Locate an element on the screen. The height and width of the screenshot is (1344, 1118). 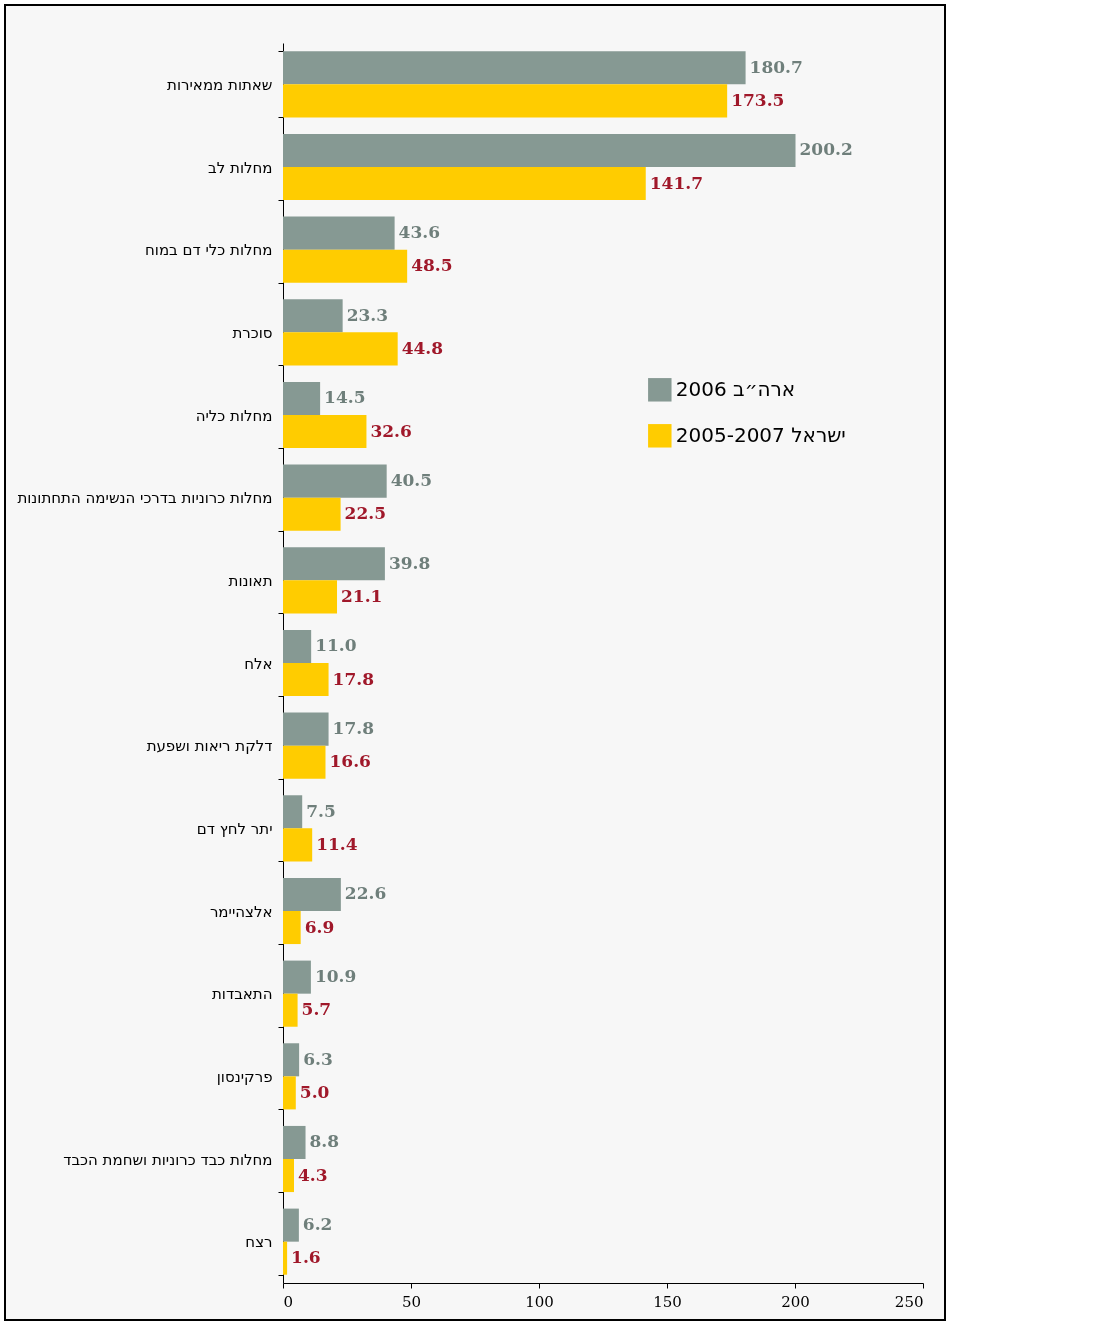
x-tick-label: 150 is located at coordinates (667, 1301).